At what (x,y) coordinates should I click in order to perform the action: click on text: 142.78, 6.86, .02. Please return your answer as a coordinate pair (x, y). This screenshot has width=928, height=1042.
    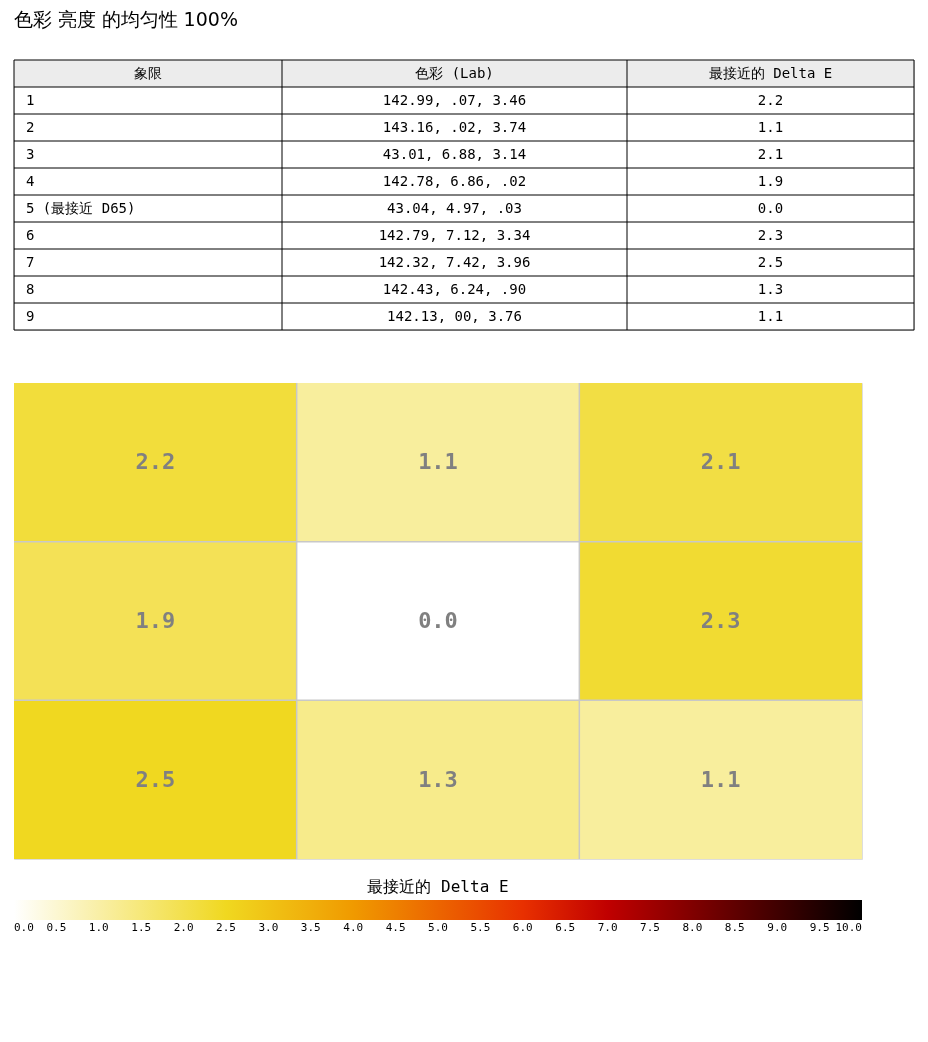
    Looking at the image, I should click on (454, 180).